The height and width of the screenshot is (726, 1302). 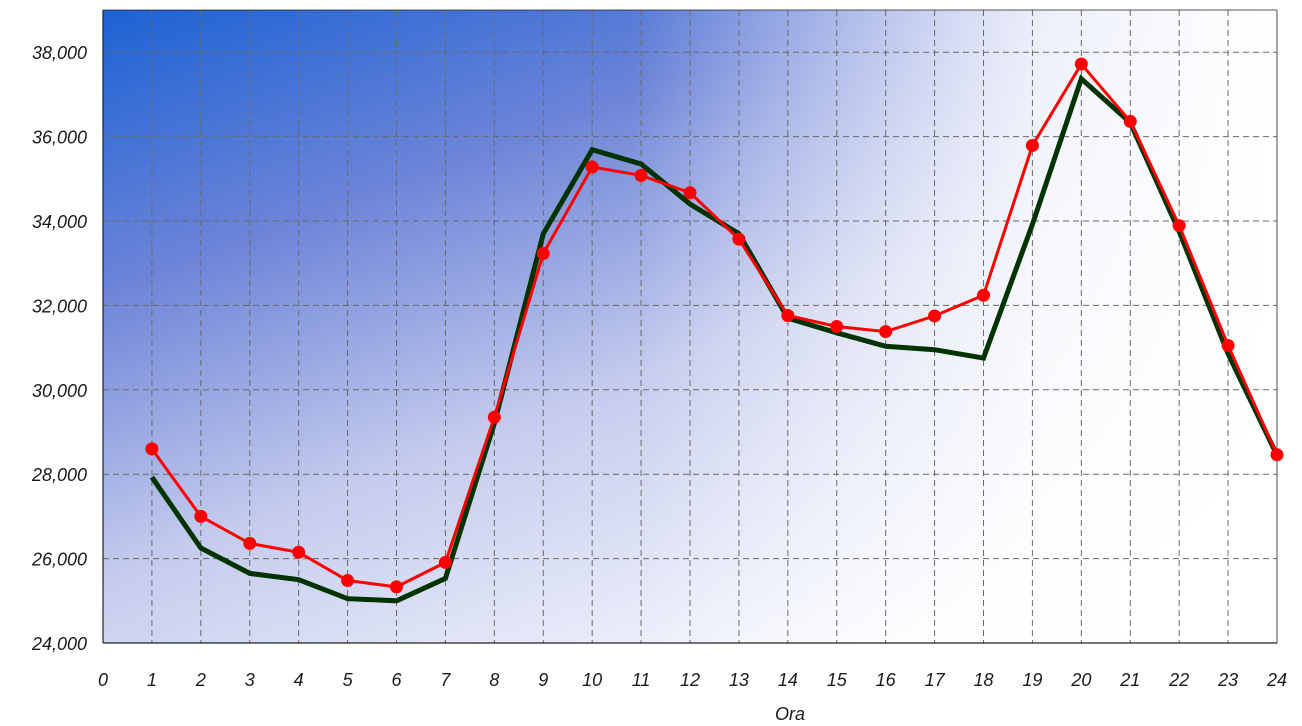 What do you see at coordinates (200, 680) in the screenshot?
I see `x-tick-label: 2` at bounding box center [200, 680].